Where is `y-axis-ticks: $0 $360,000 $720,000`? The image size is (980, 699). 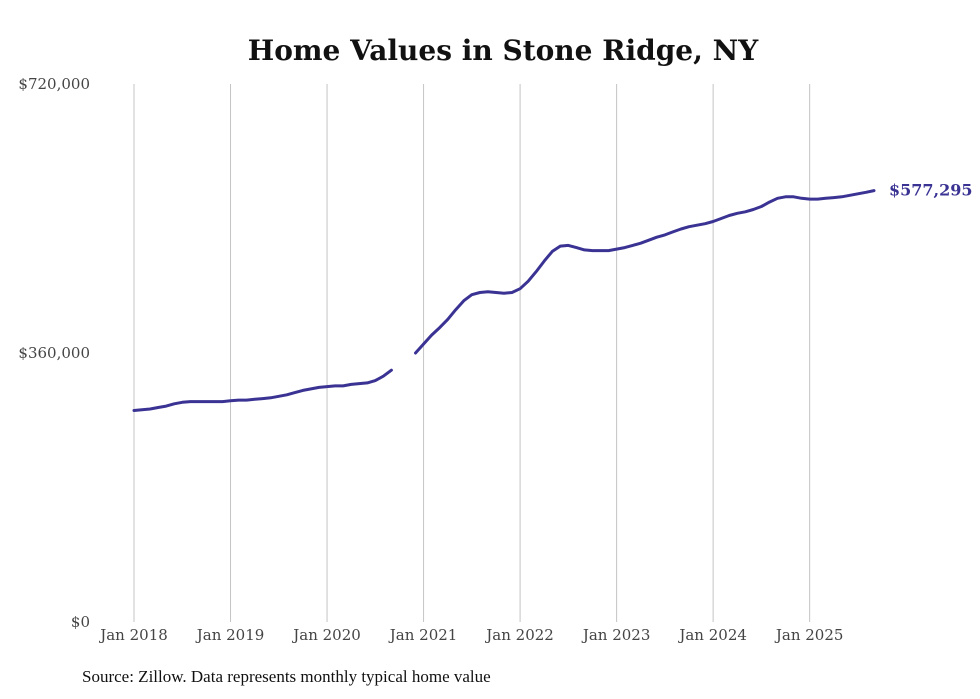 y-axis-ticks: $0 $360,000 $720,000 is located at coordinates (54, 353).